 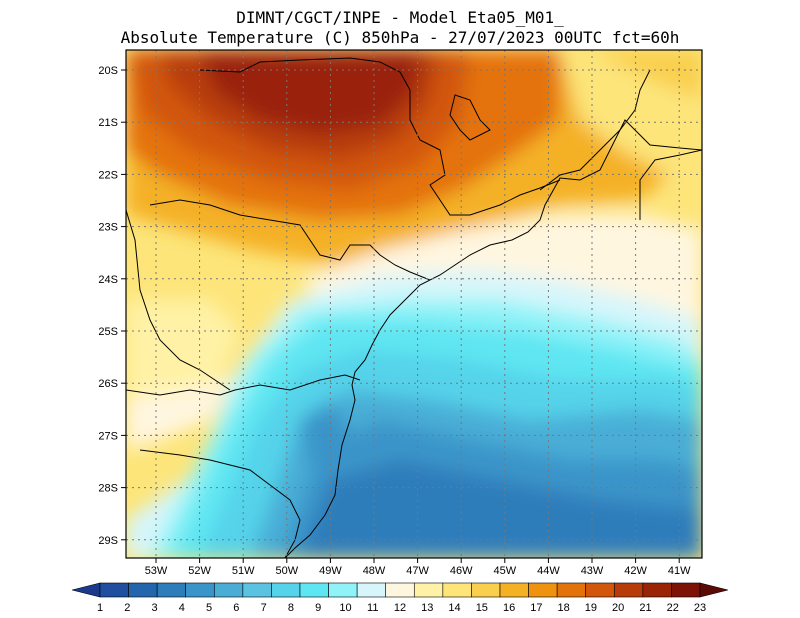 What do you see at coordinates (243, 385) in the screenshot?
I see `state-border-pr-sc` at bounding box center [243, 385].